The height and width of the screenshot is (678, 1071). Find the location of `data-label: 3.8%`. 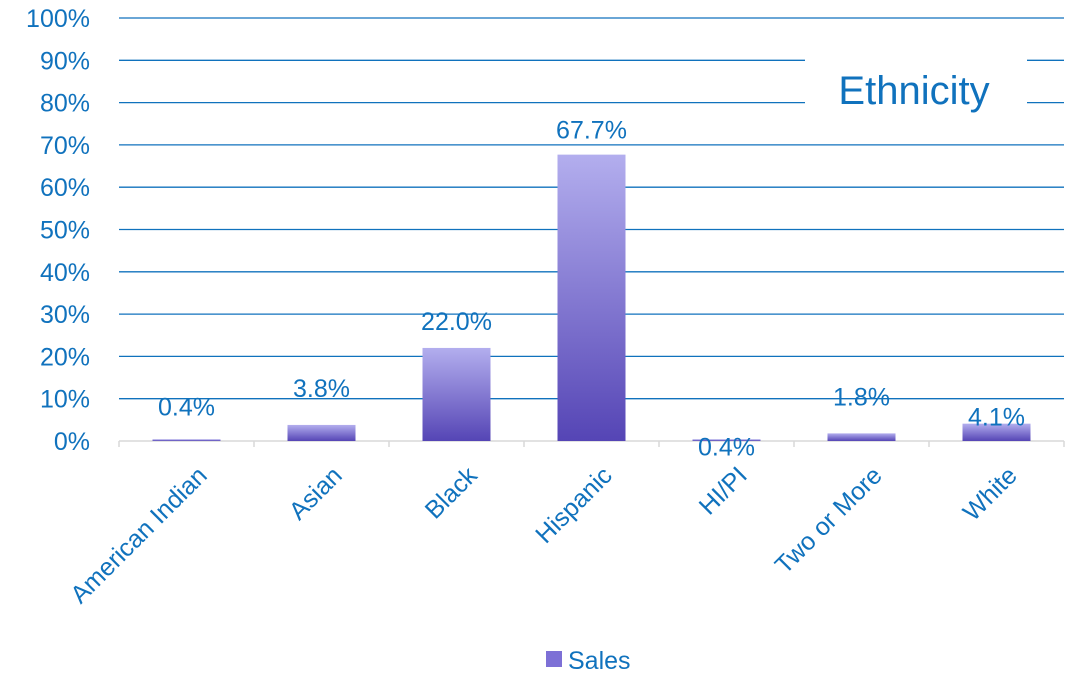

data-label: 3.8% is located at coordinates (321, 389).